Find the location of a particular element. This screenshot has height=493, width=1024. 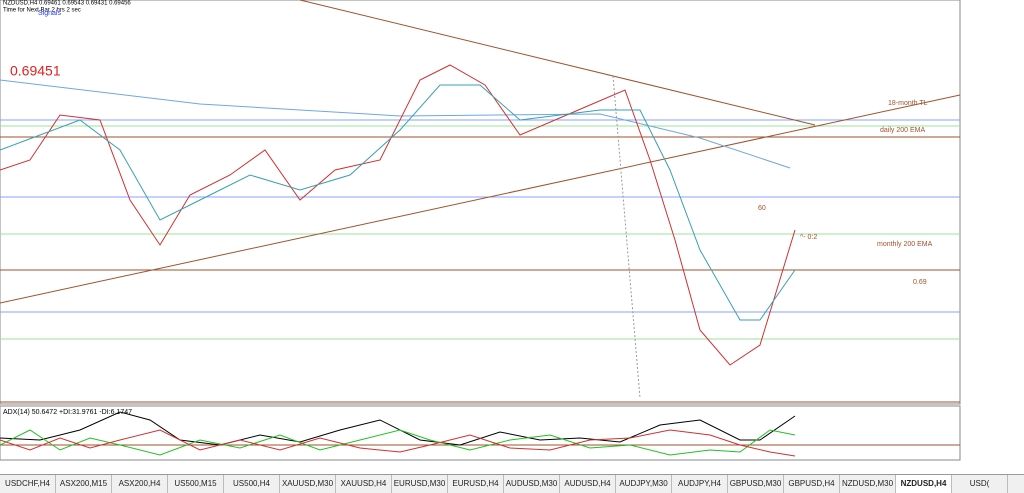

annotation: monthly 200 EMA is located at coordinates (905, 244).